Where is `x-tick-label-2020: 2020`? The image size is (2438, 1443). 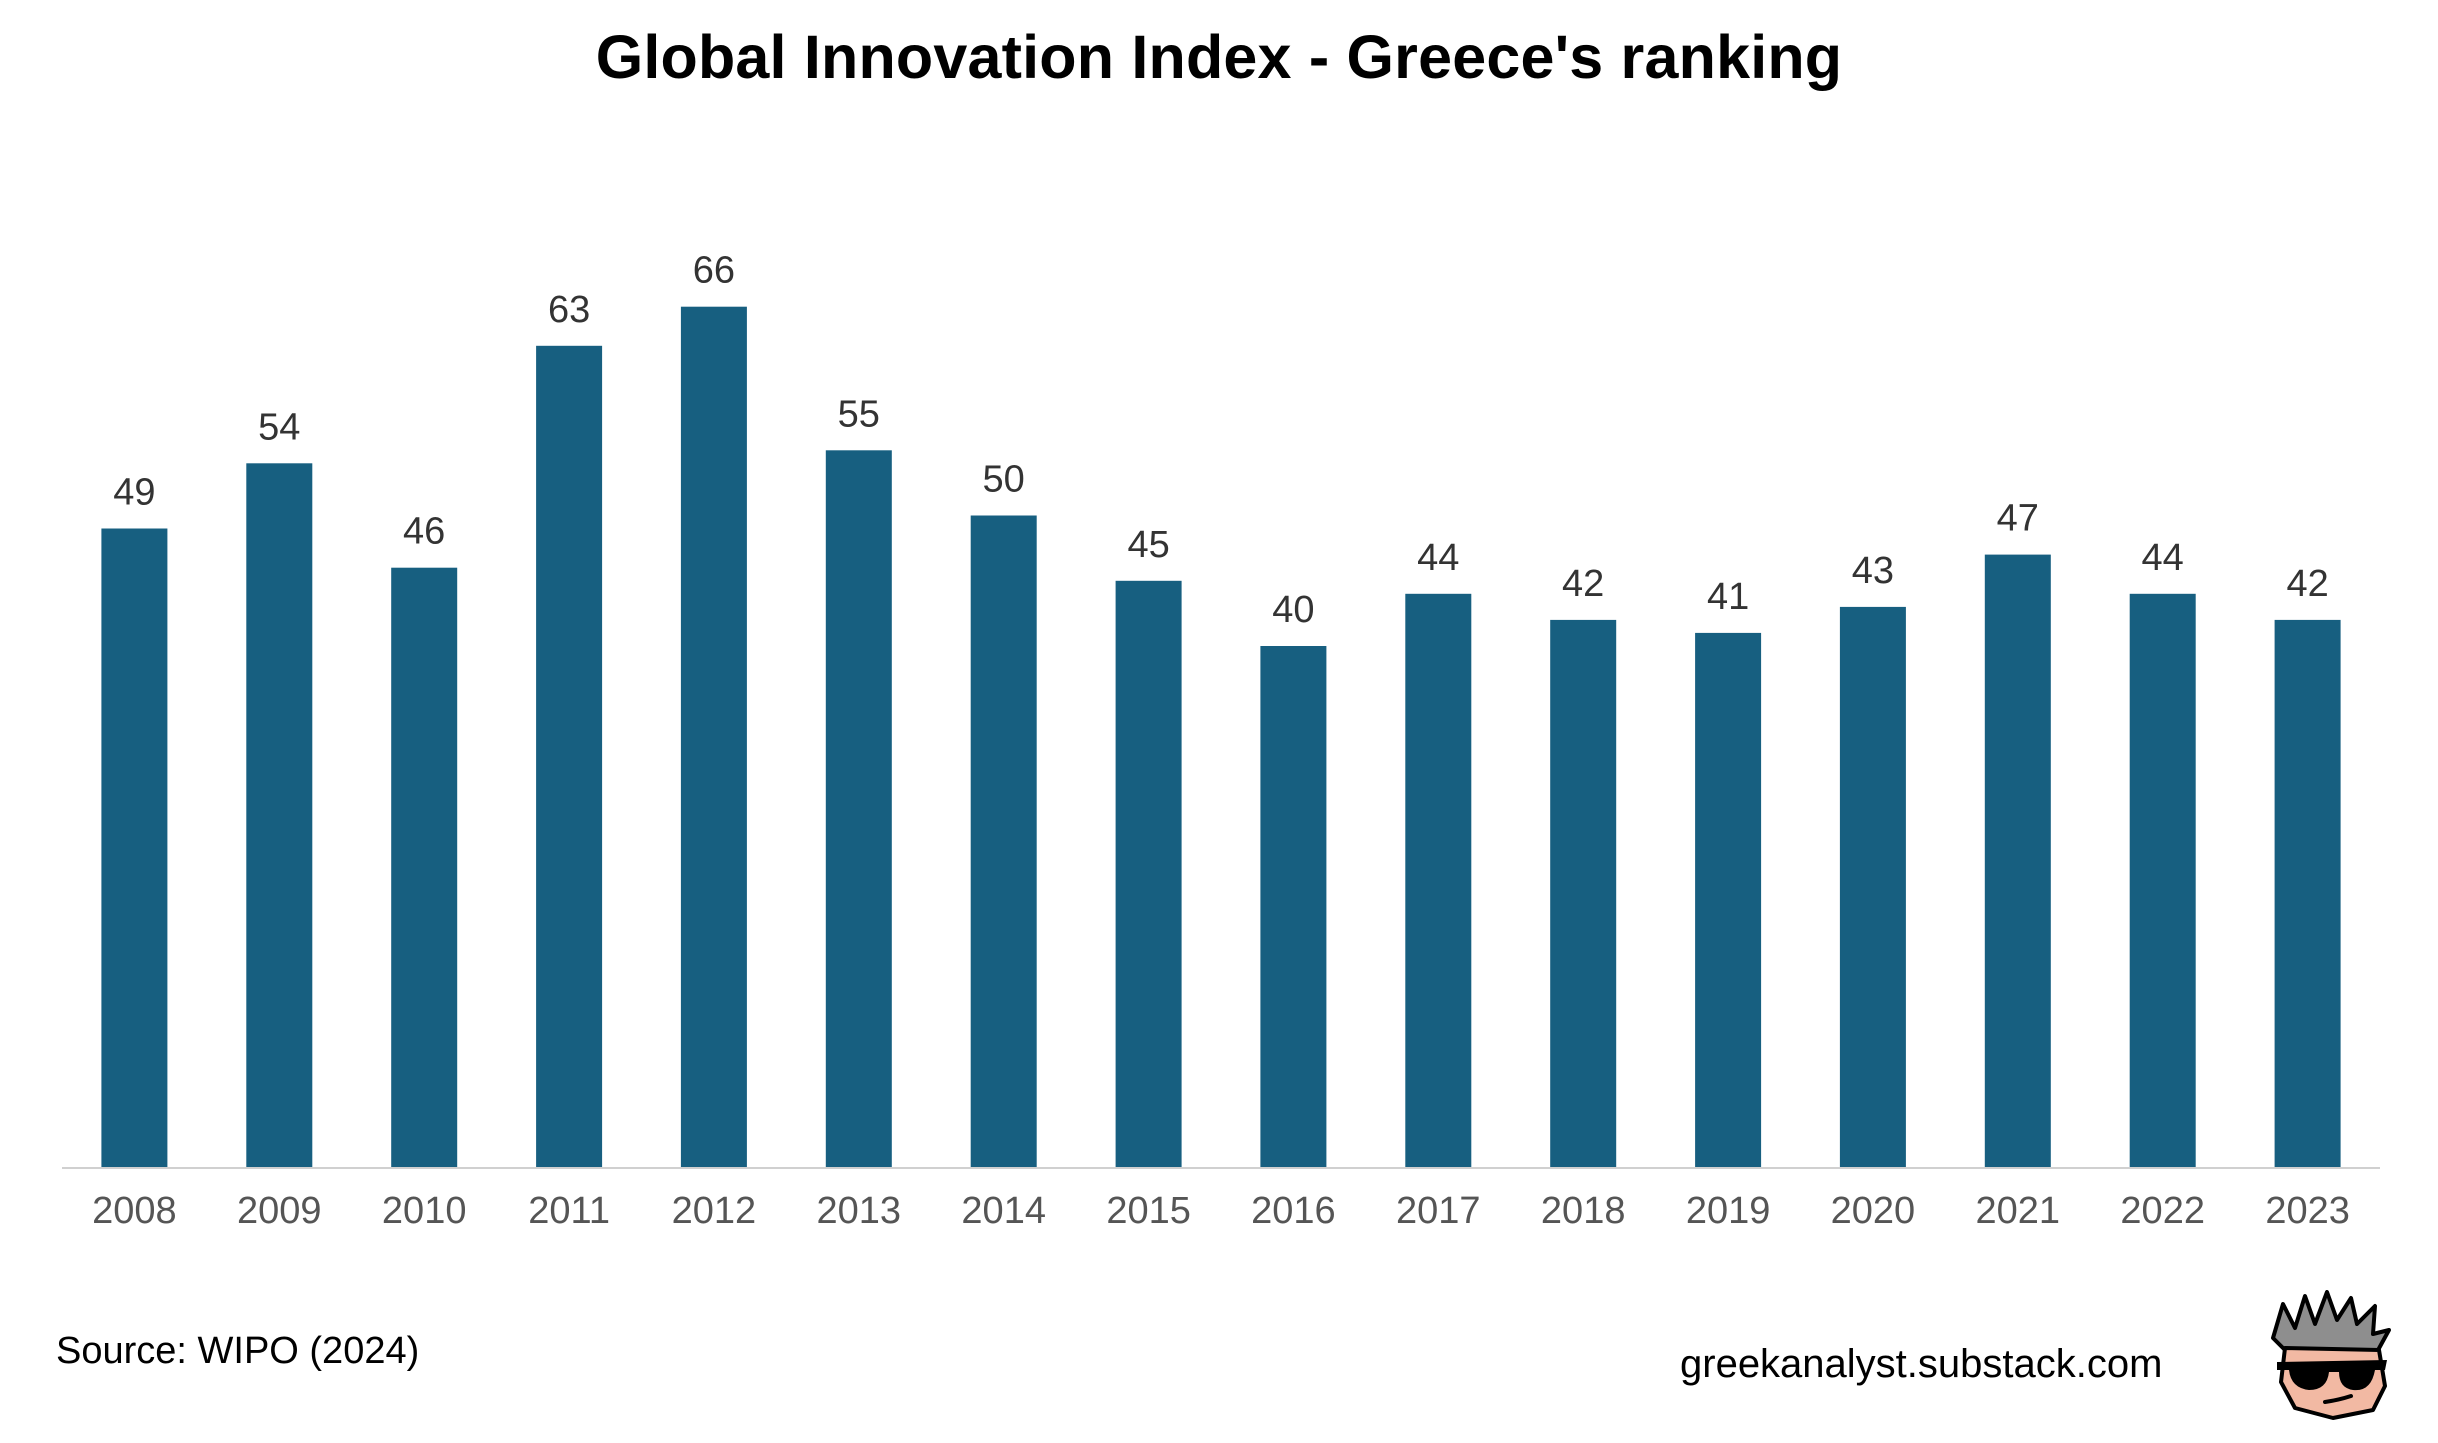 x-tick-label-2020: 2020 is located at coordinates (1873, 1211).